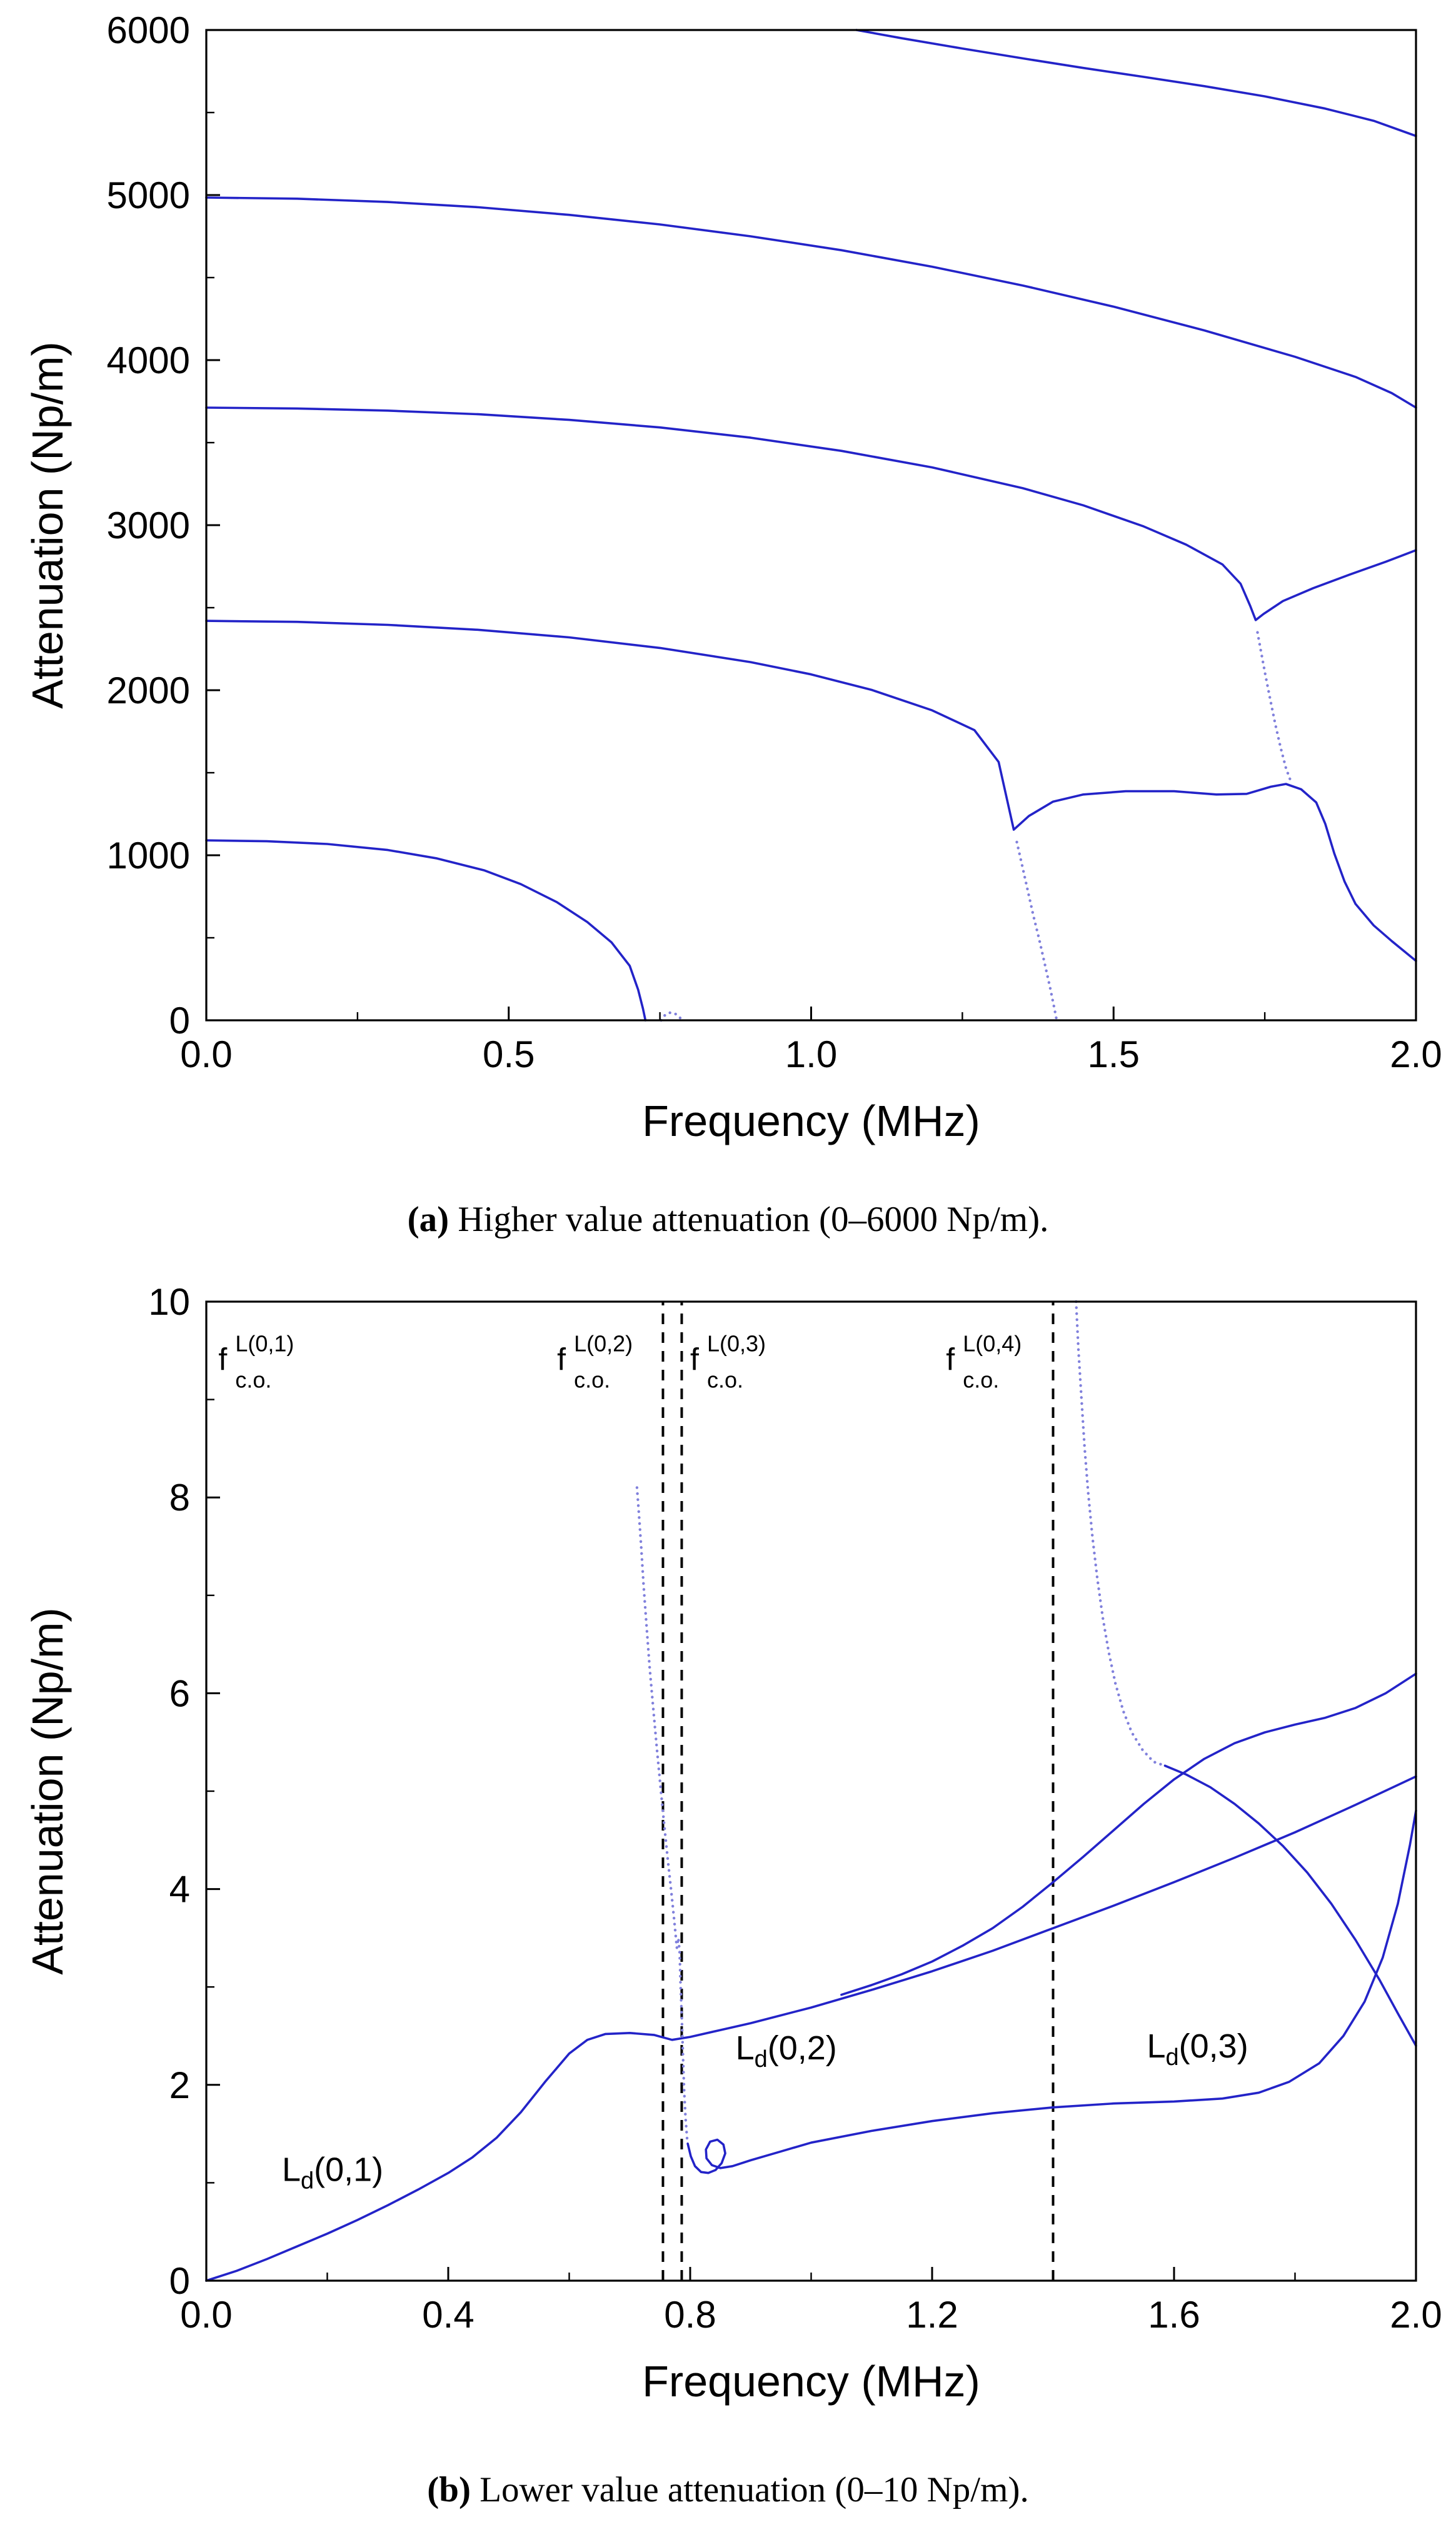 This screenshot has height=2532, width=1456. What do you see at coordinates (749, 1219) in the screenshot?
I see `caption-a-text: Higher value attenuation (0–6000 Np/m).` at bounding box center [749, 1219].